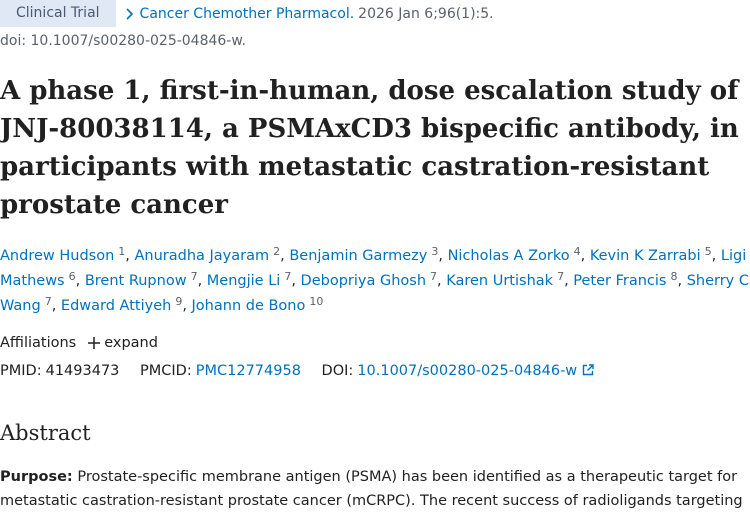 The image size is (750, 513). What do you see at coordinates (426, 13) in the screenshot?
I see `citation: 2026 Jan 6;96(1):5.` at bounding box center [426, 13].